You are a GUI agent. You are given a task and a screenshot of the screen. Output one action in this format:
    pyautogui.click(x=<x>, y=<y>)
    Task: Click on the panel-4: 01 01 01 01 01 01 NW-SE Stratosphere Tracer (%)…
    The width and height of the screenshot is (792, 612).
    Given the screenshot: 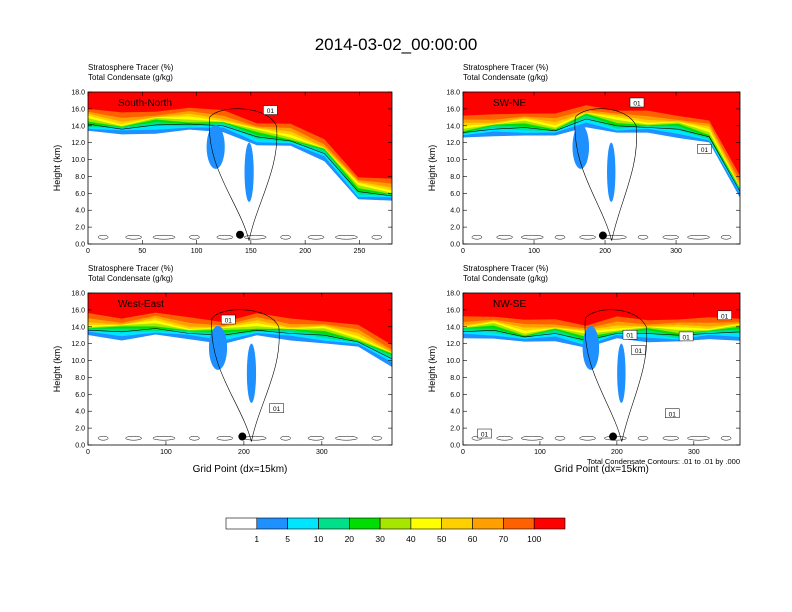 What is the action you would take?
    pyautogui.click(x=584, y=369)
    